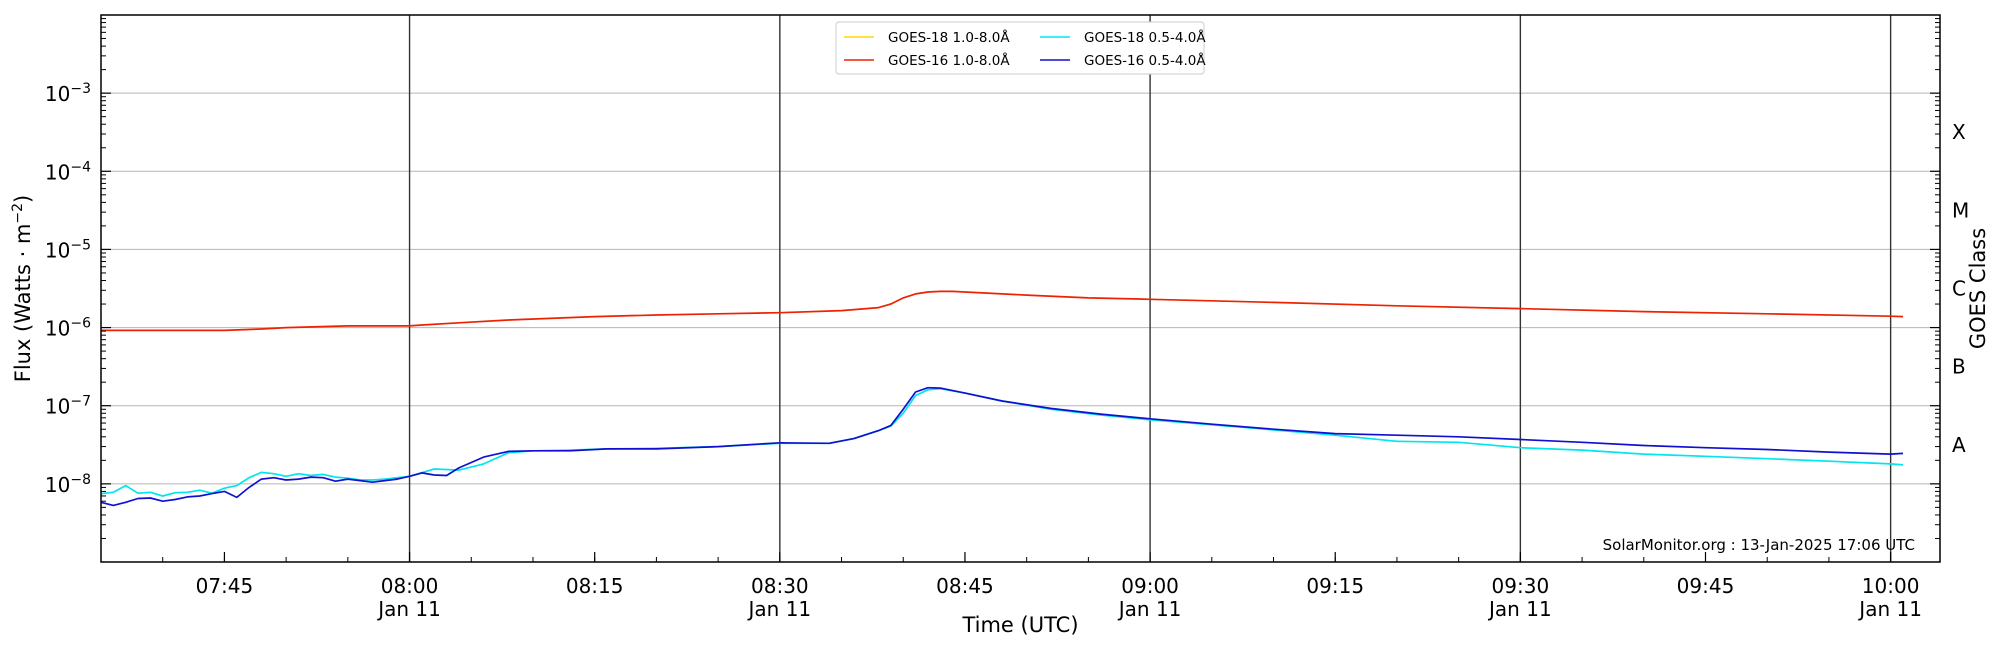  What do you see at coordinates (1891, 586) in the screenshot?
I see `x-tick-label: 10:00` at bounding box center [1891, 586].